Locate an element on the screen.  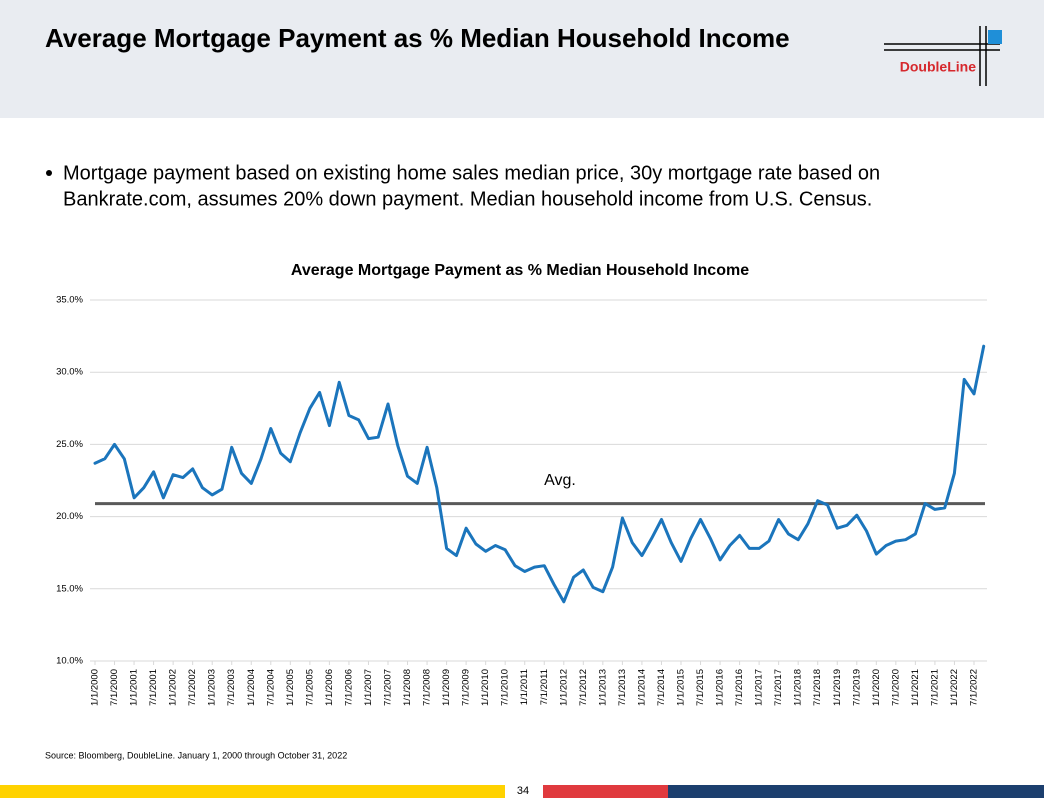
x-tick-label: 7/1/2005 is located at coordinates (309, 687).